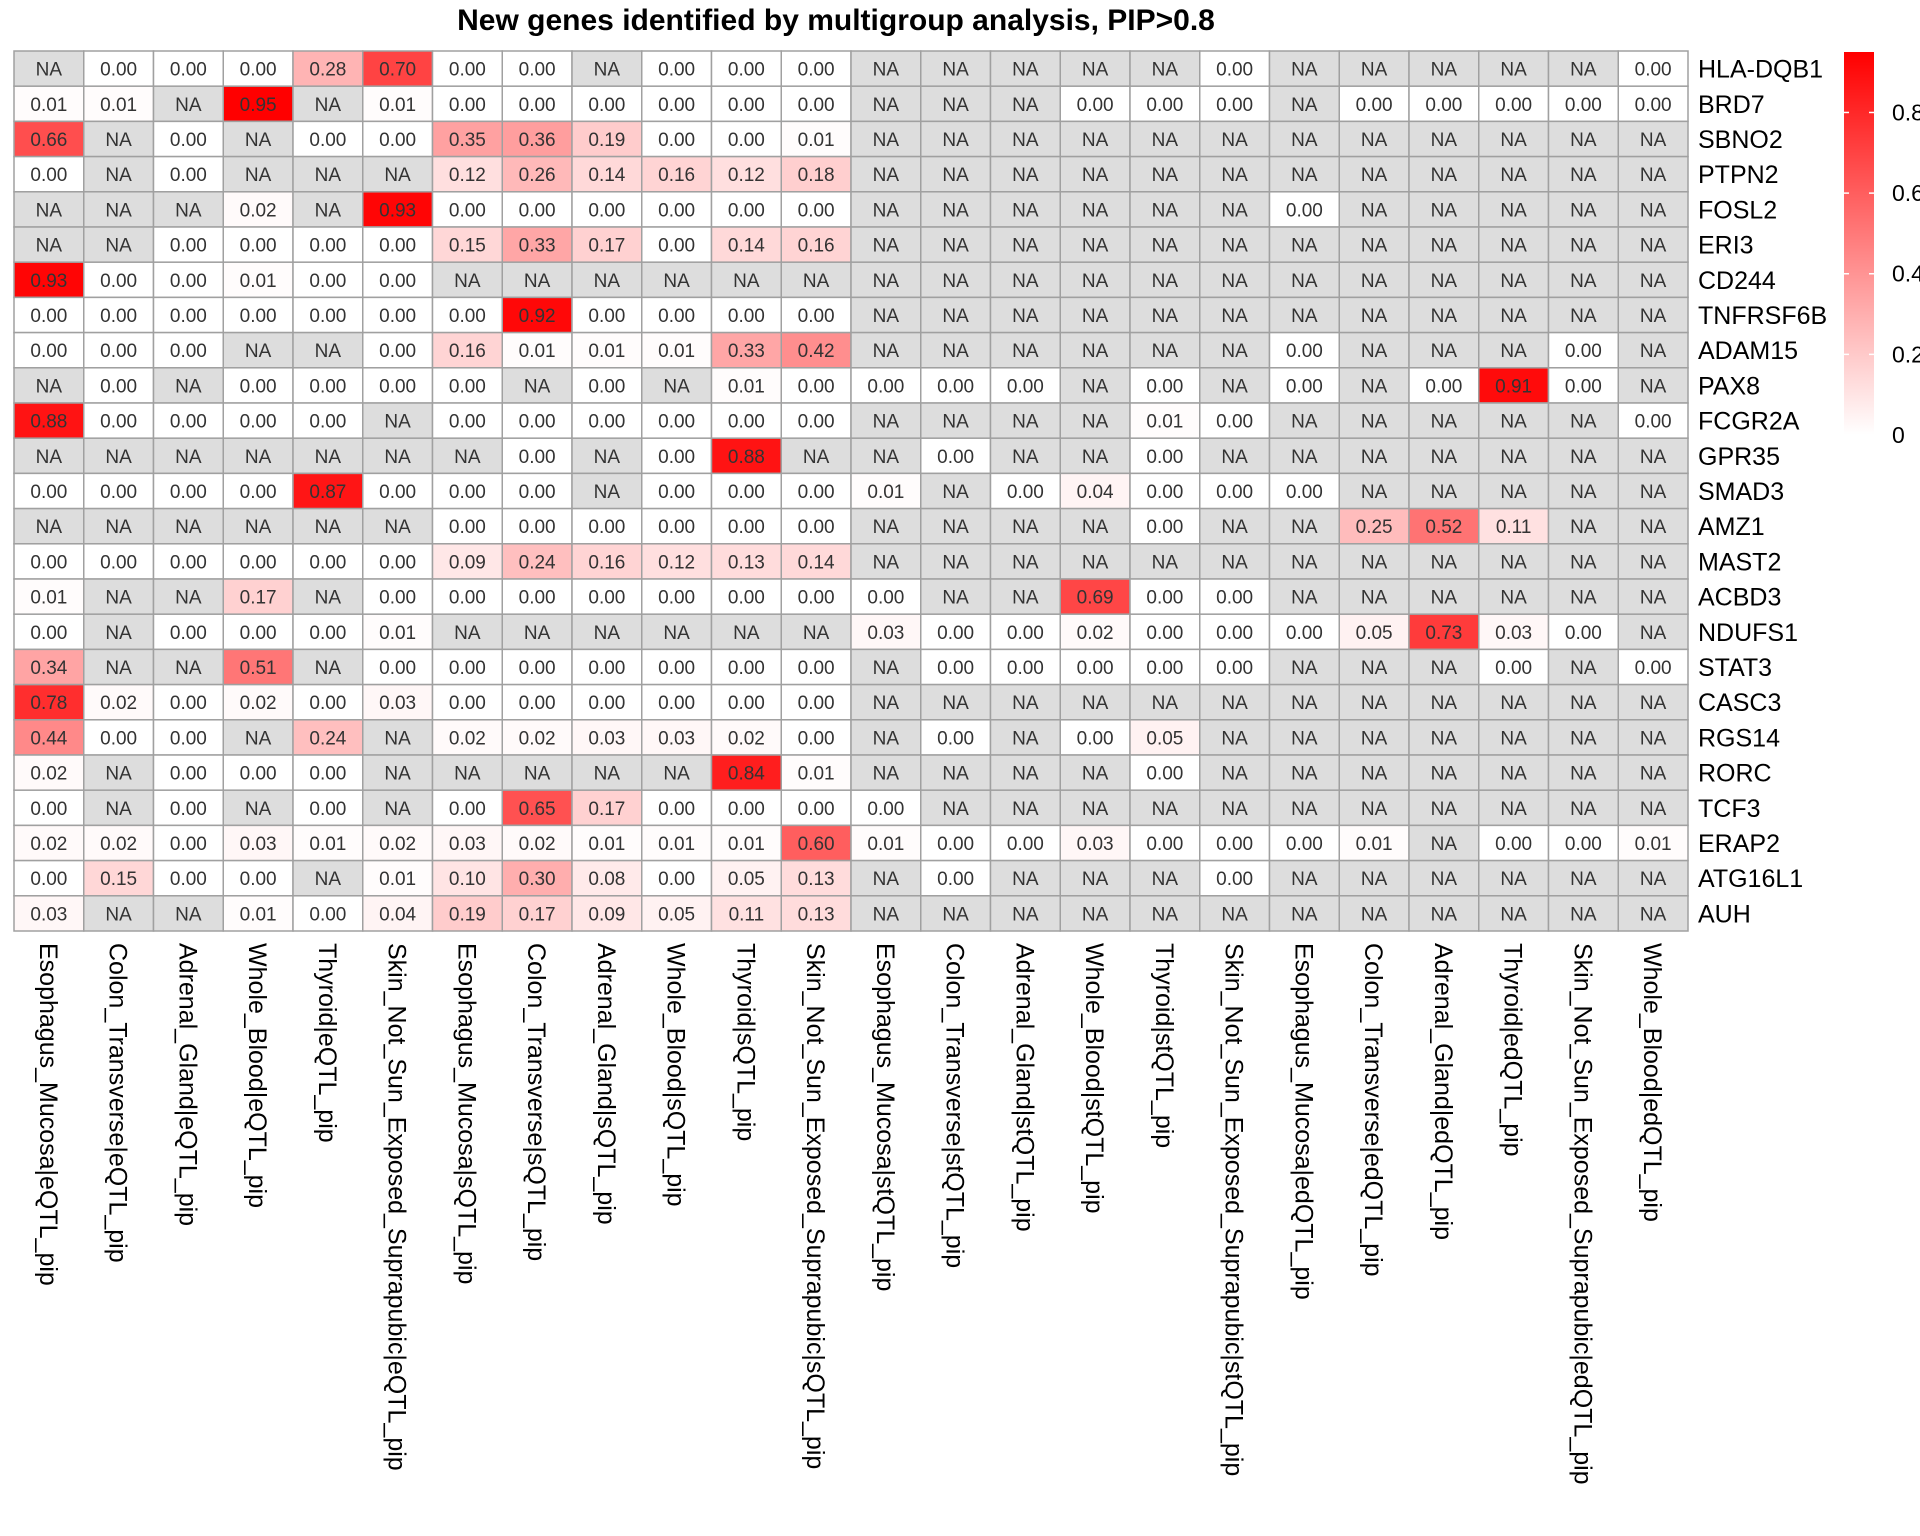 The width and height of the screenshot is (1920, 1536). What do you see at coordinates (1095, 598) in the screenshot?
I see `cell-value-label: 0.69` at bounding box center [1095, 598].